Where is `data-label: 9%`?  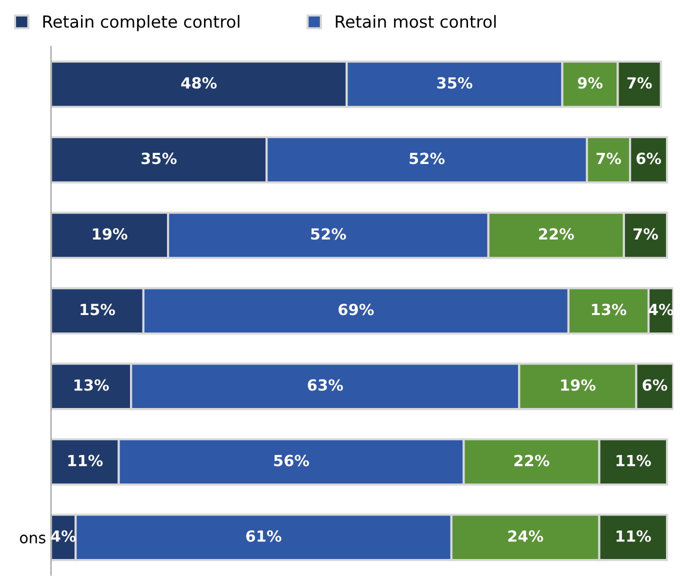 data-label: 9% is located at coordinates (590, 83).